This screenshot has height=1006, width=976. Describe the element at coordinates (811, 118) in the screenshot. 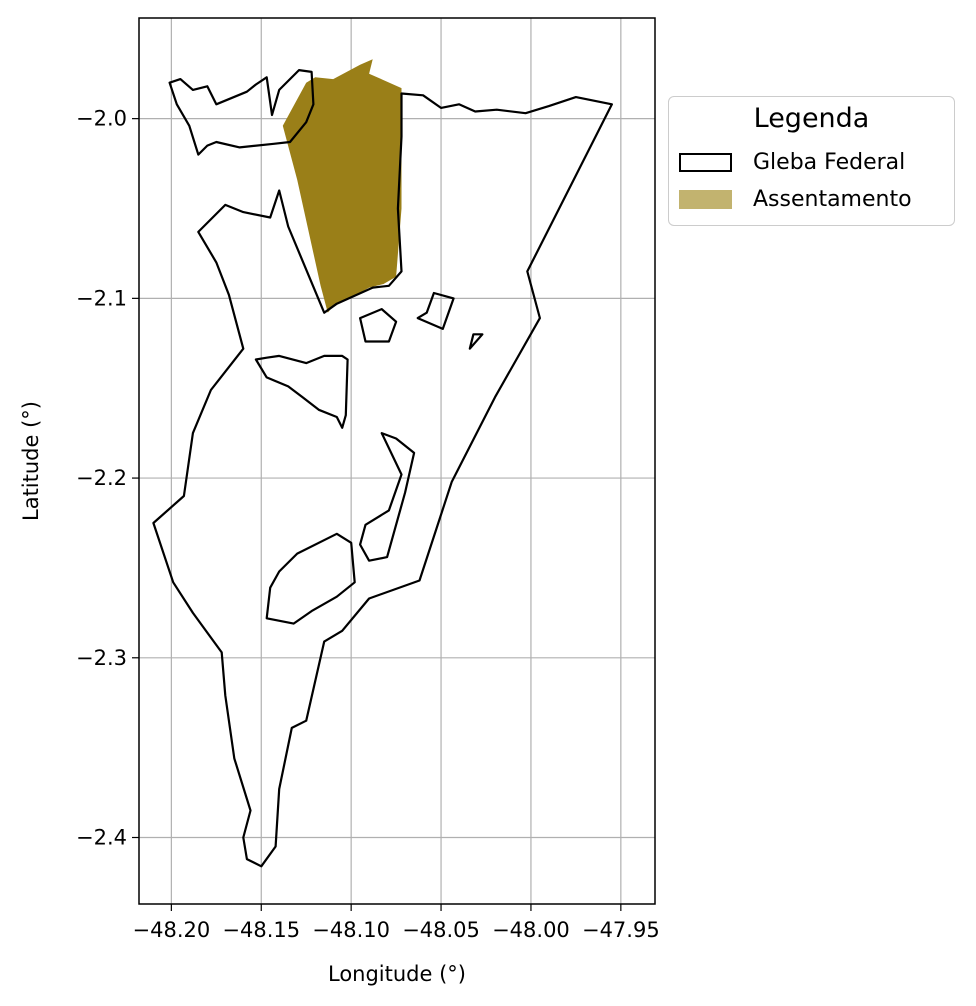

I see `legend-title: Legenda` at that location.